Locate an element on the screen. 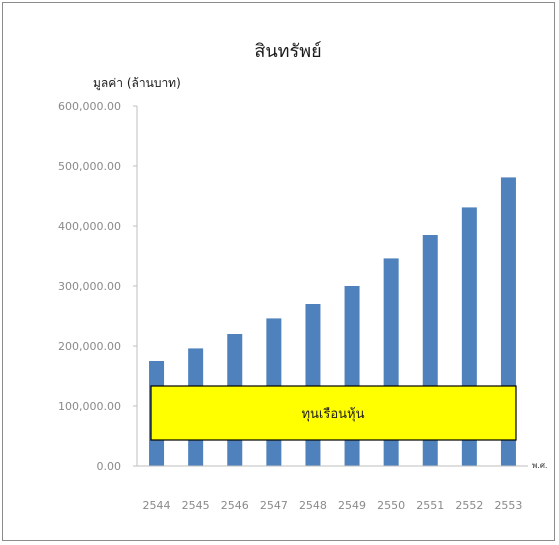 The width and height of the screenshot is (559, 545). x-tick-label: 2545 is located at coordinates (196, 505).